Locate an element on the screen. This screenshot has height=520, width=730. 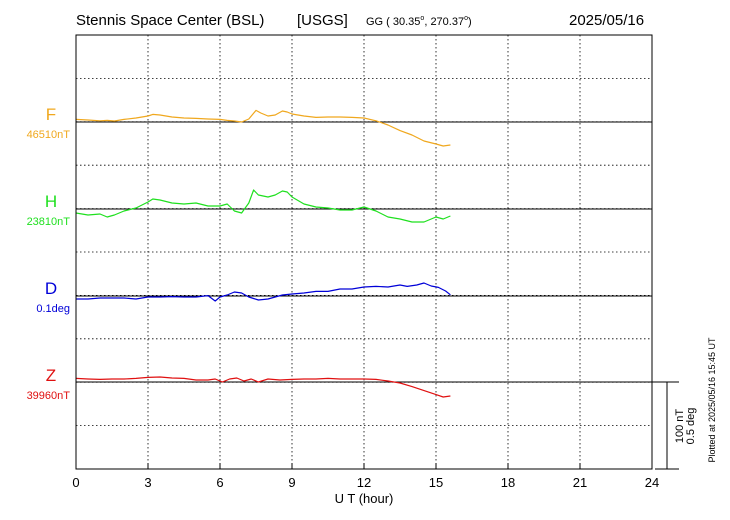
series-line-f is located at coordinates (263, 128).